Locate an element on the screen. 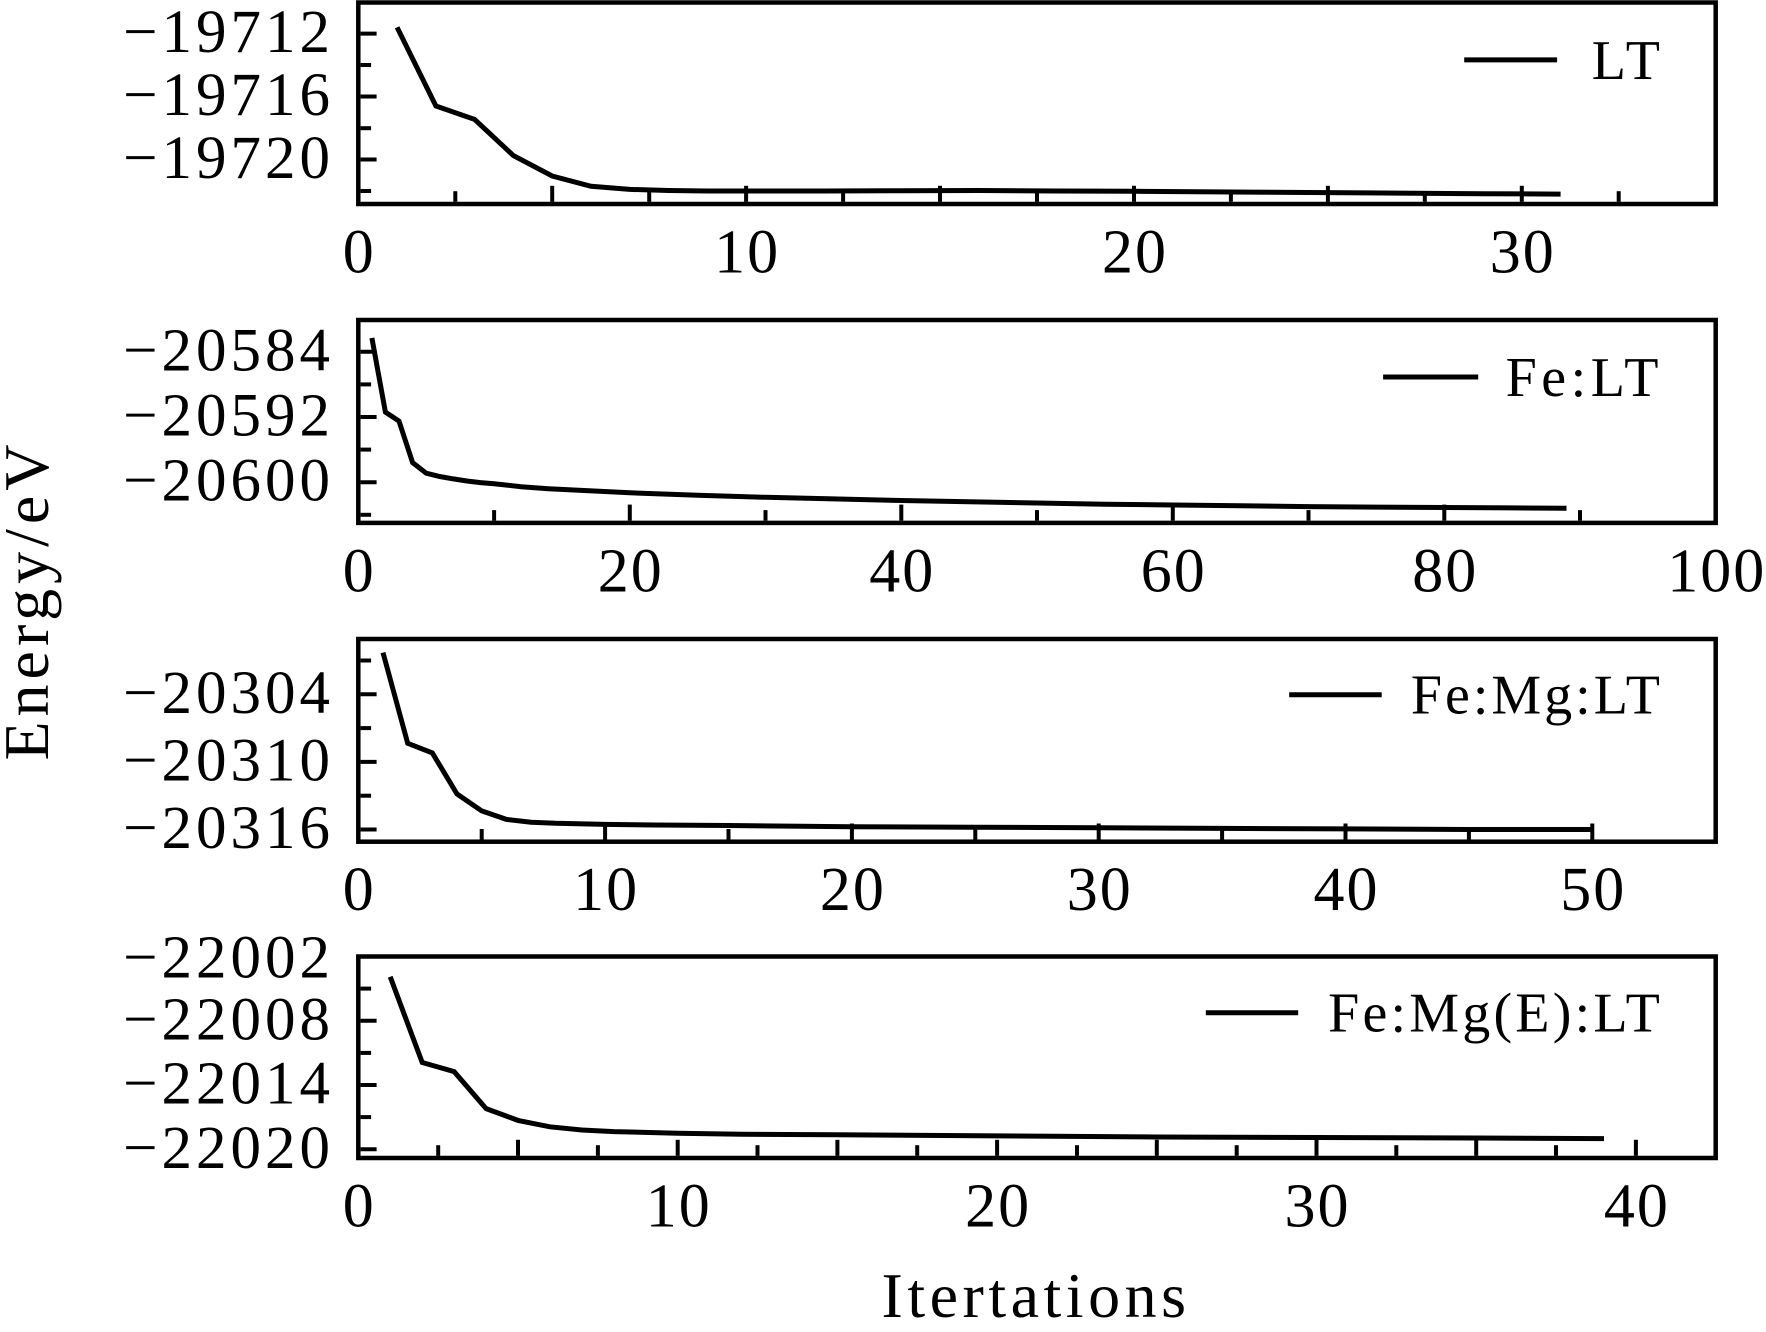 This screenshot has width=1766, height=1332. svg-text: 80 is located at coordinates (1445, 571).